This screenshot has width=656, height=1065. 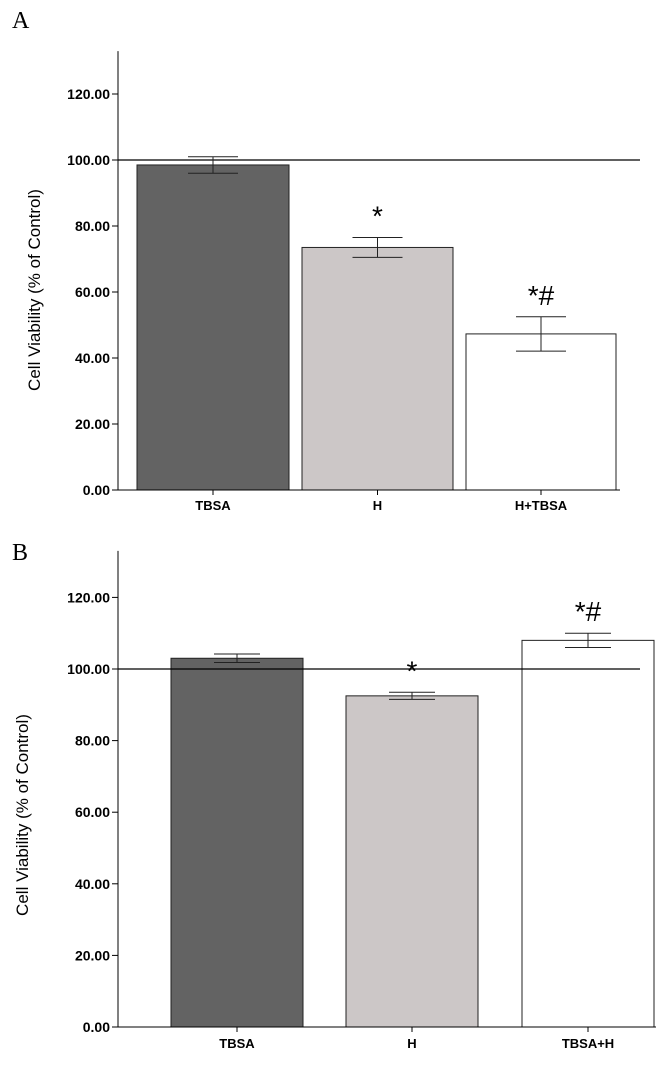 What do you see at coordinates (20, 553) in the screenshot?
I see `panel-letter: B` at bounding box center [20, 553].